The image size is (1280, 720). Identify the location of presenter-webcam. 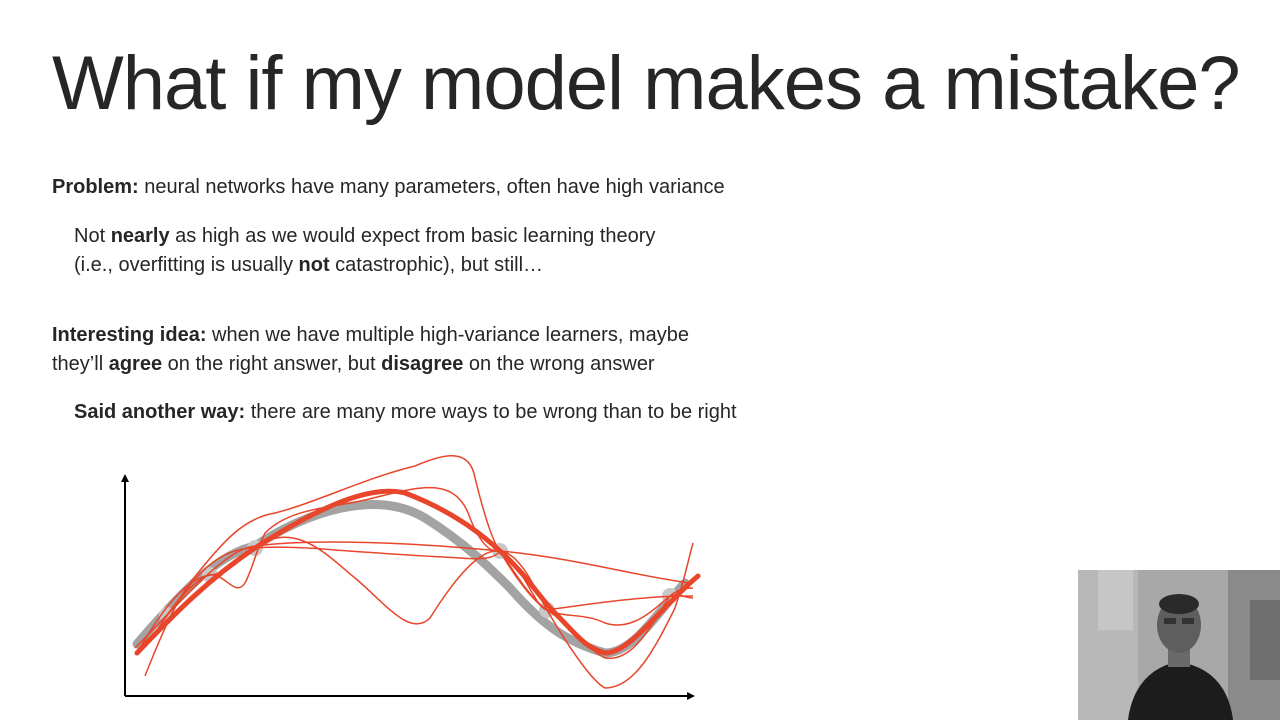
(1179, 645).